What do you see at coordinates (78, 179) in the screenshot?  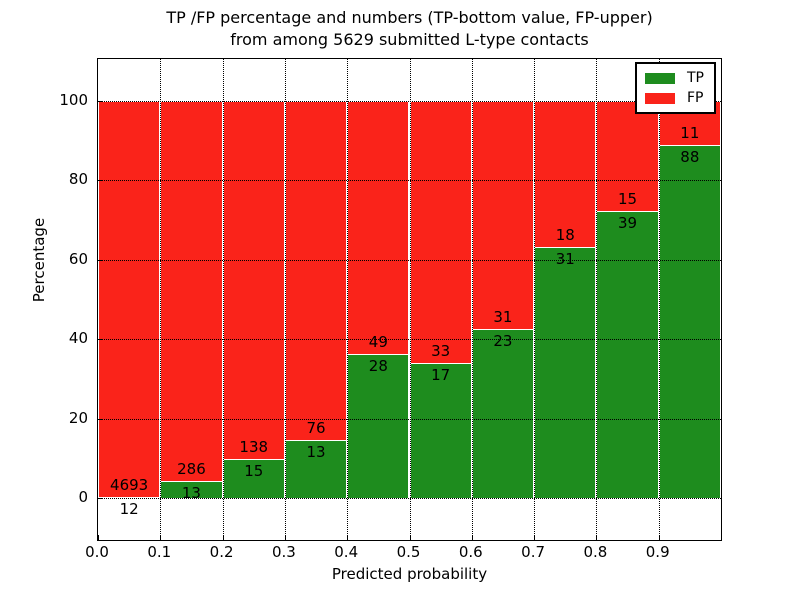 I see `y-tick-label: 80` at bounding box center [78, 179].